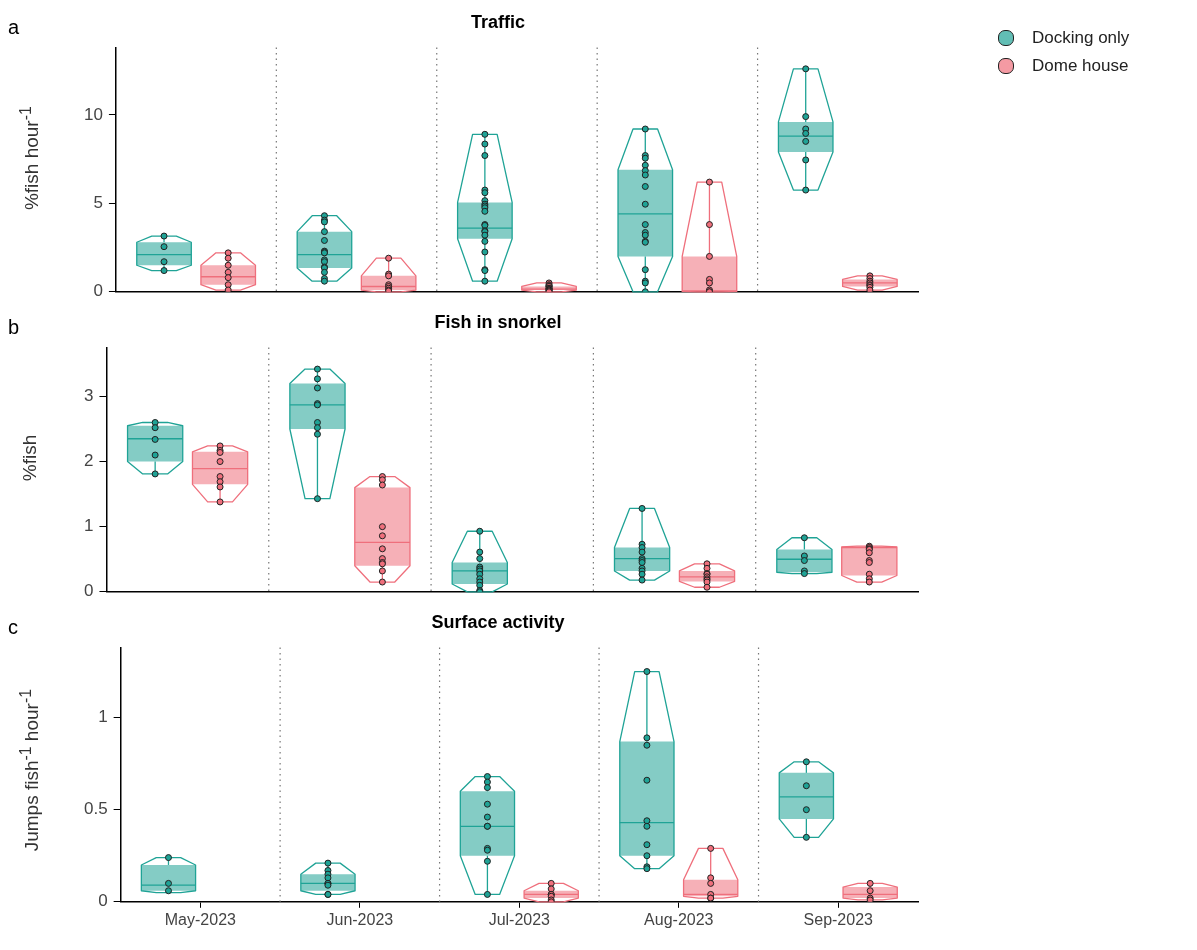  I want to click on y-tick-label: 0.5, so click(95, 809).